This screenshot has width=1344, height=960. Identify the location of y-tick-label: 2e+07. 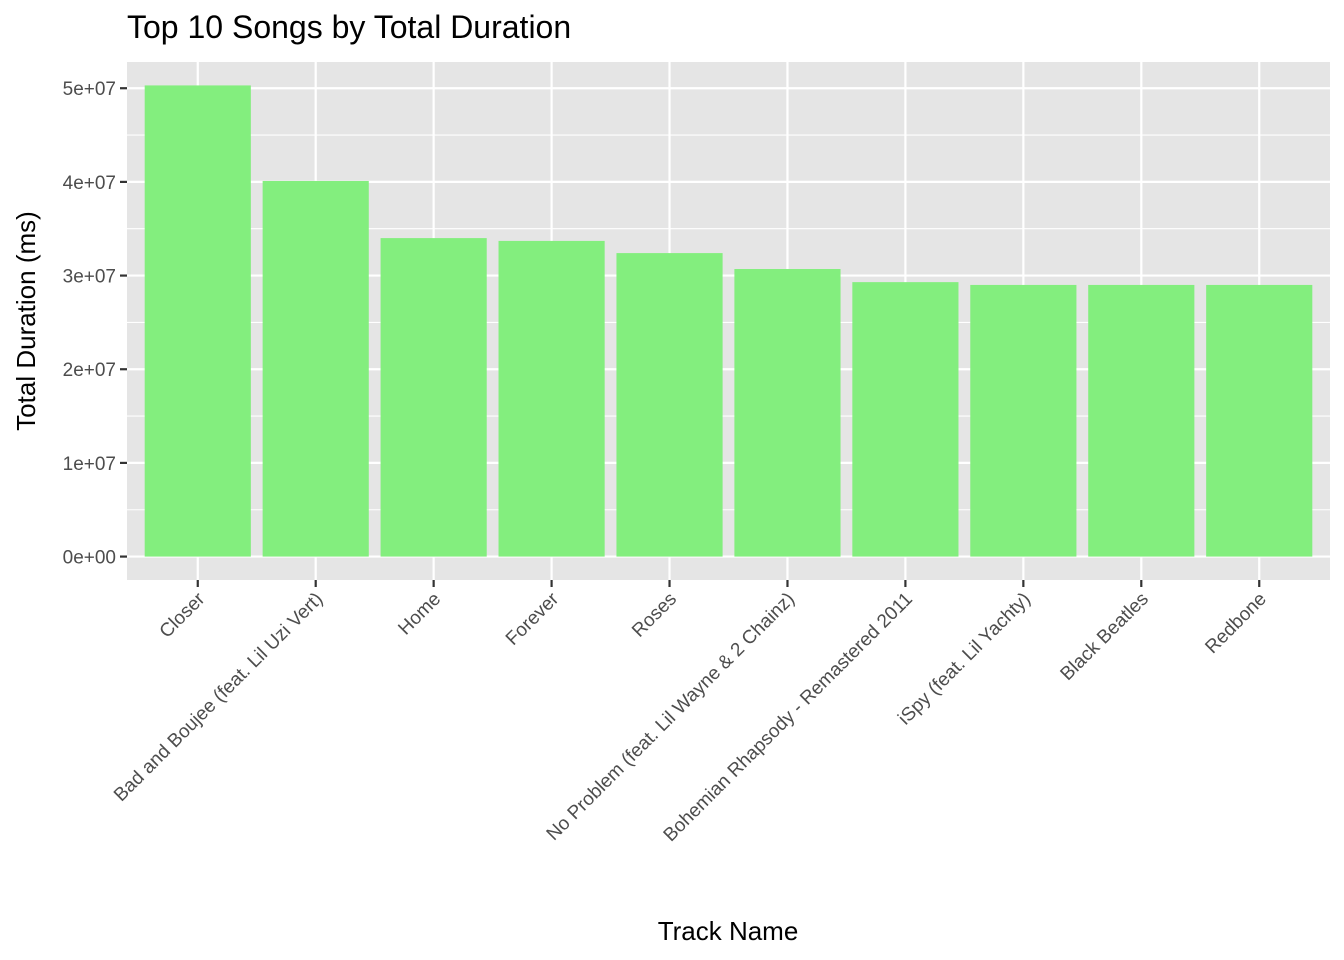
(89, 370).